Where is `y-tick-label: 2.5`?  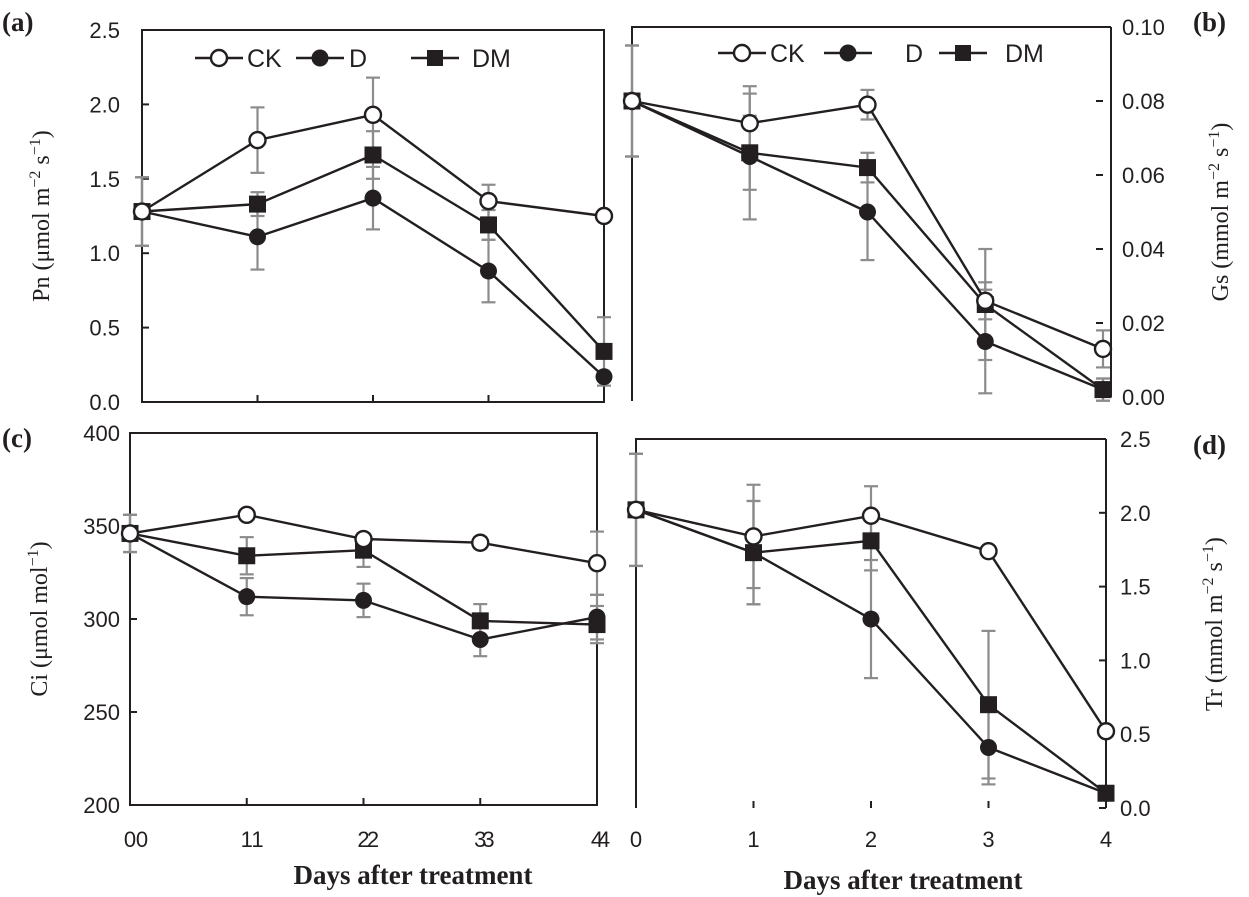
y-tick-label: 2.5 is located at coordinates (104, 30).